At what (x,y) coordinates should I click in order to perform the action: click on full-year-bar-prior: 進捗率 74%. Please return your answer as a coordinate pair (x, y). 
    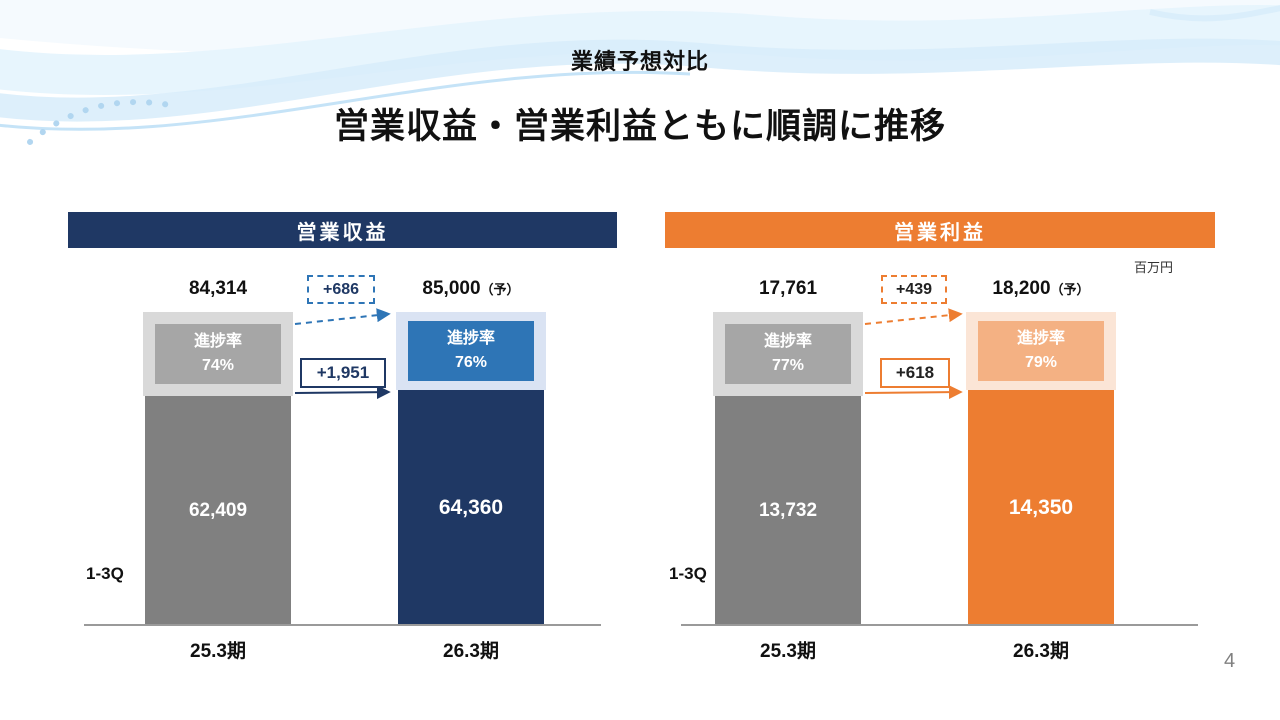
    Looking at the image, I should click on (218, 354).